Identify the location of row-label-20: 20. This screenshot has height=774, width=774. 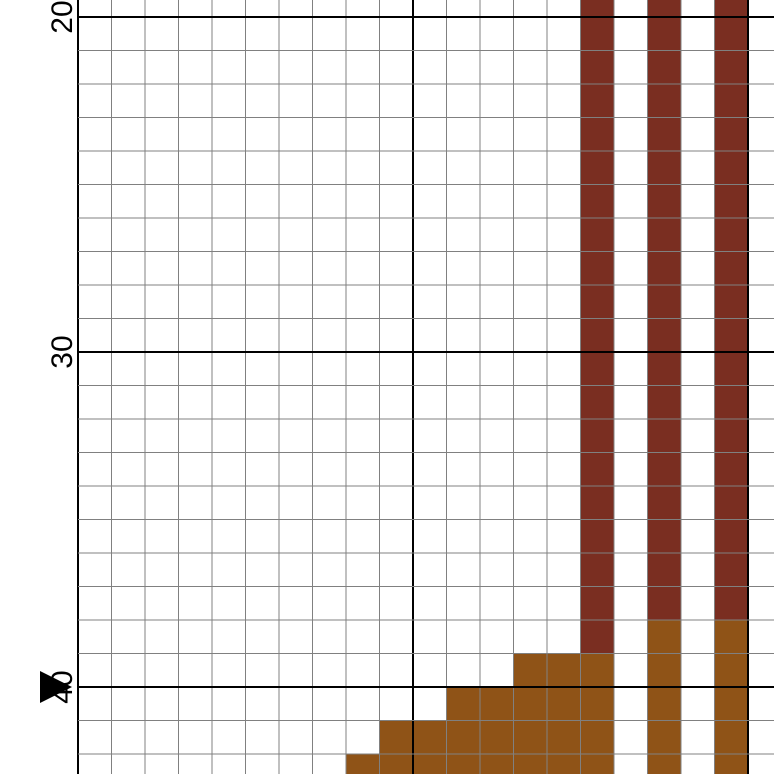
(62, 16).